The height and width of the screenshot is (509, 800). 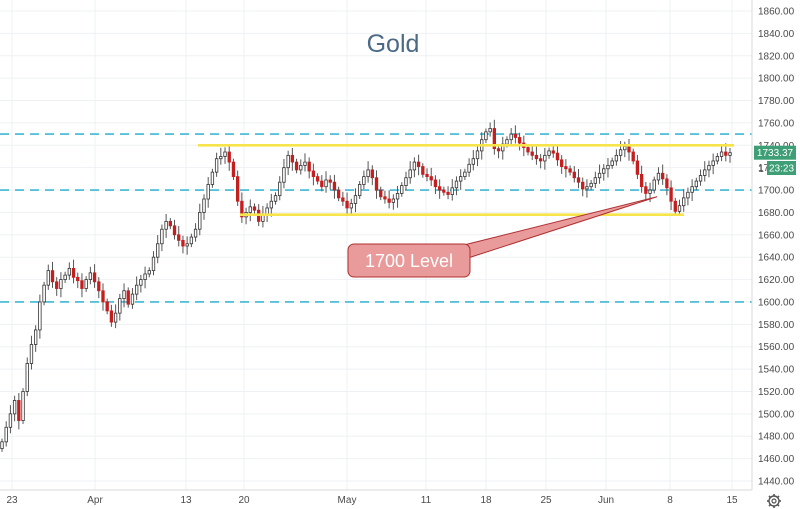 I want to click on y-tick-label: 1620.00, so click(x=776, y=280).